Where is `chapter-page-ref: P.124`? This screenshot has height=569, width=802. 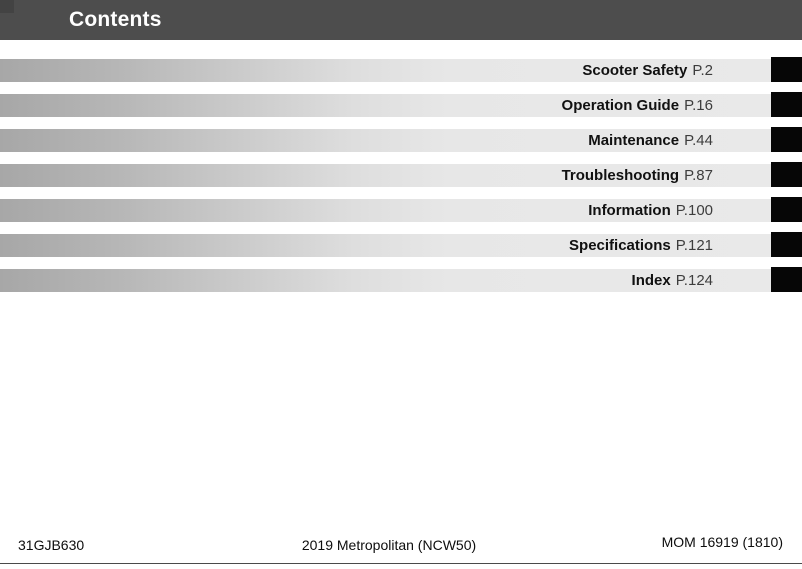
chapter-page-ref: P.124 is located at coordinates (694, 280).